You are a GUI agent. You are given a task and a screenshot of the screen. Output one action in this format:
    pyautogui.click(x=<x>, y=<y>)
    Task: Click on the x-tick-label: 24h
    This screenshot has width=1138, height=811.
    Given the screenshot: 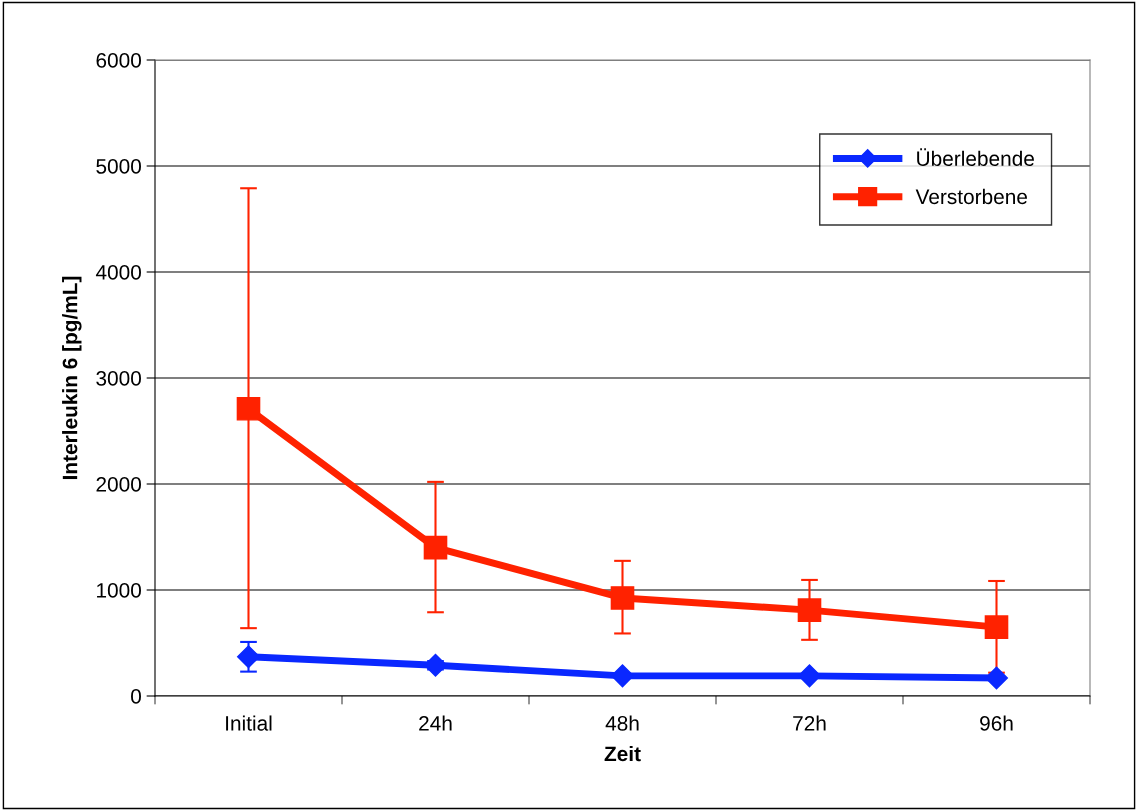 What is the action you would take?
    pyautogui.click(x=435, y=723)
    